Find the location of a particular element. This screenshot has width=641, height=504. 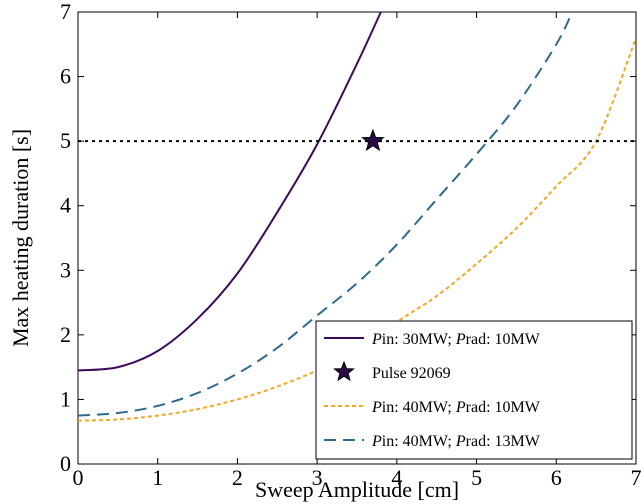

star-icon is located at coordinates (344, 371).